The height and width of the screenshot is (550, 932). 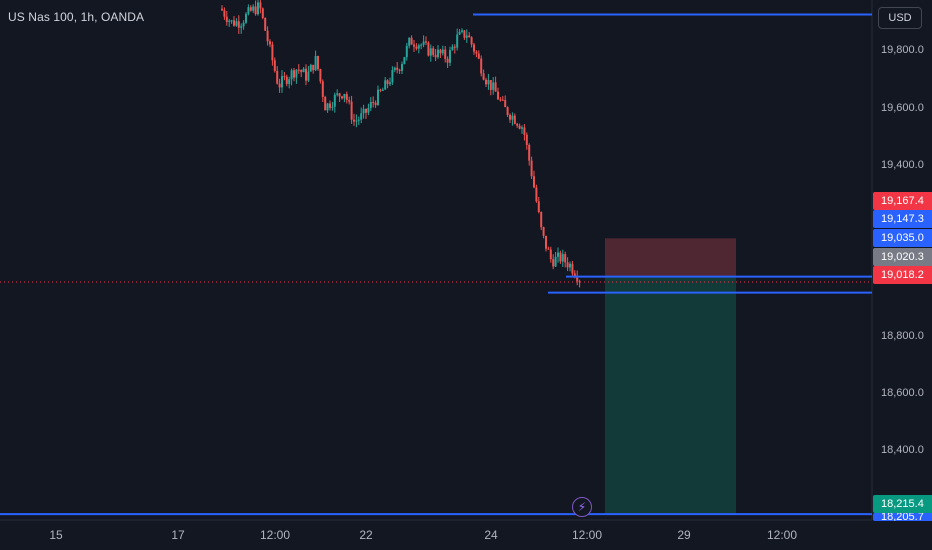 I want to click on currency-button: USD, so click(x=900, y=18).